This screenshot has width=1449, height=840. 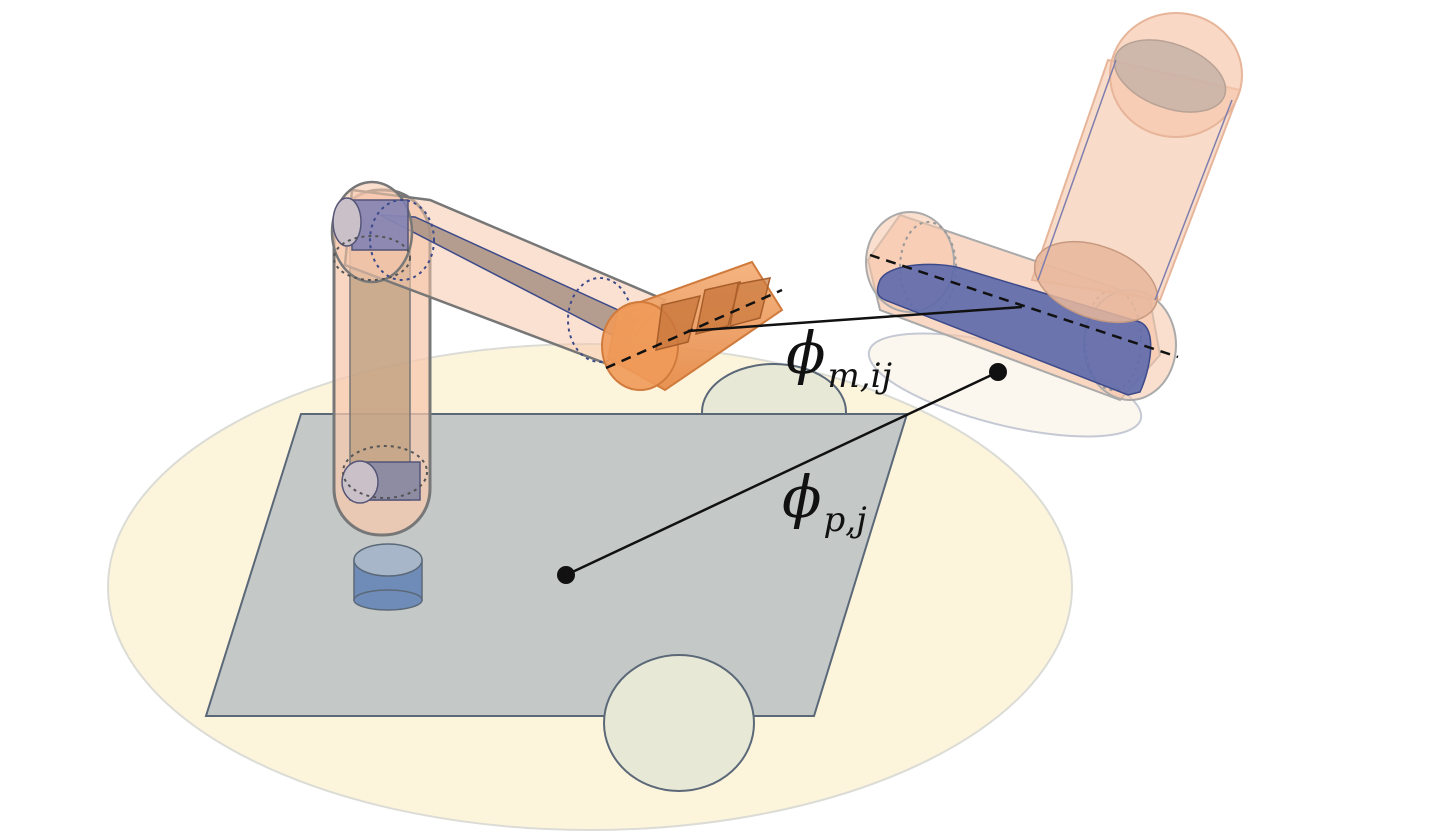 What do you see at coordinates (806, 353) in the screenshot?
I see `phi-m-symbol: ϕ` at bounding box center [806, 353].